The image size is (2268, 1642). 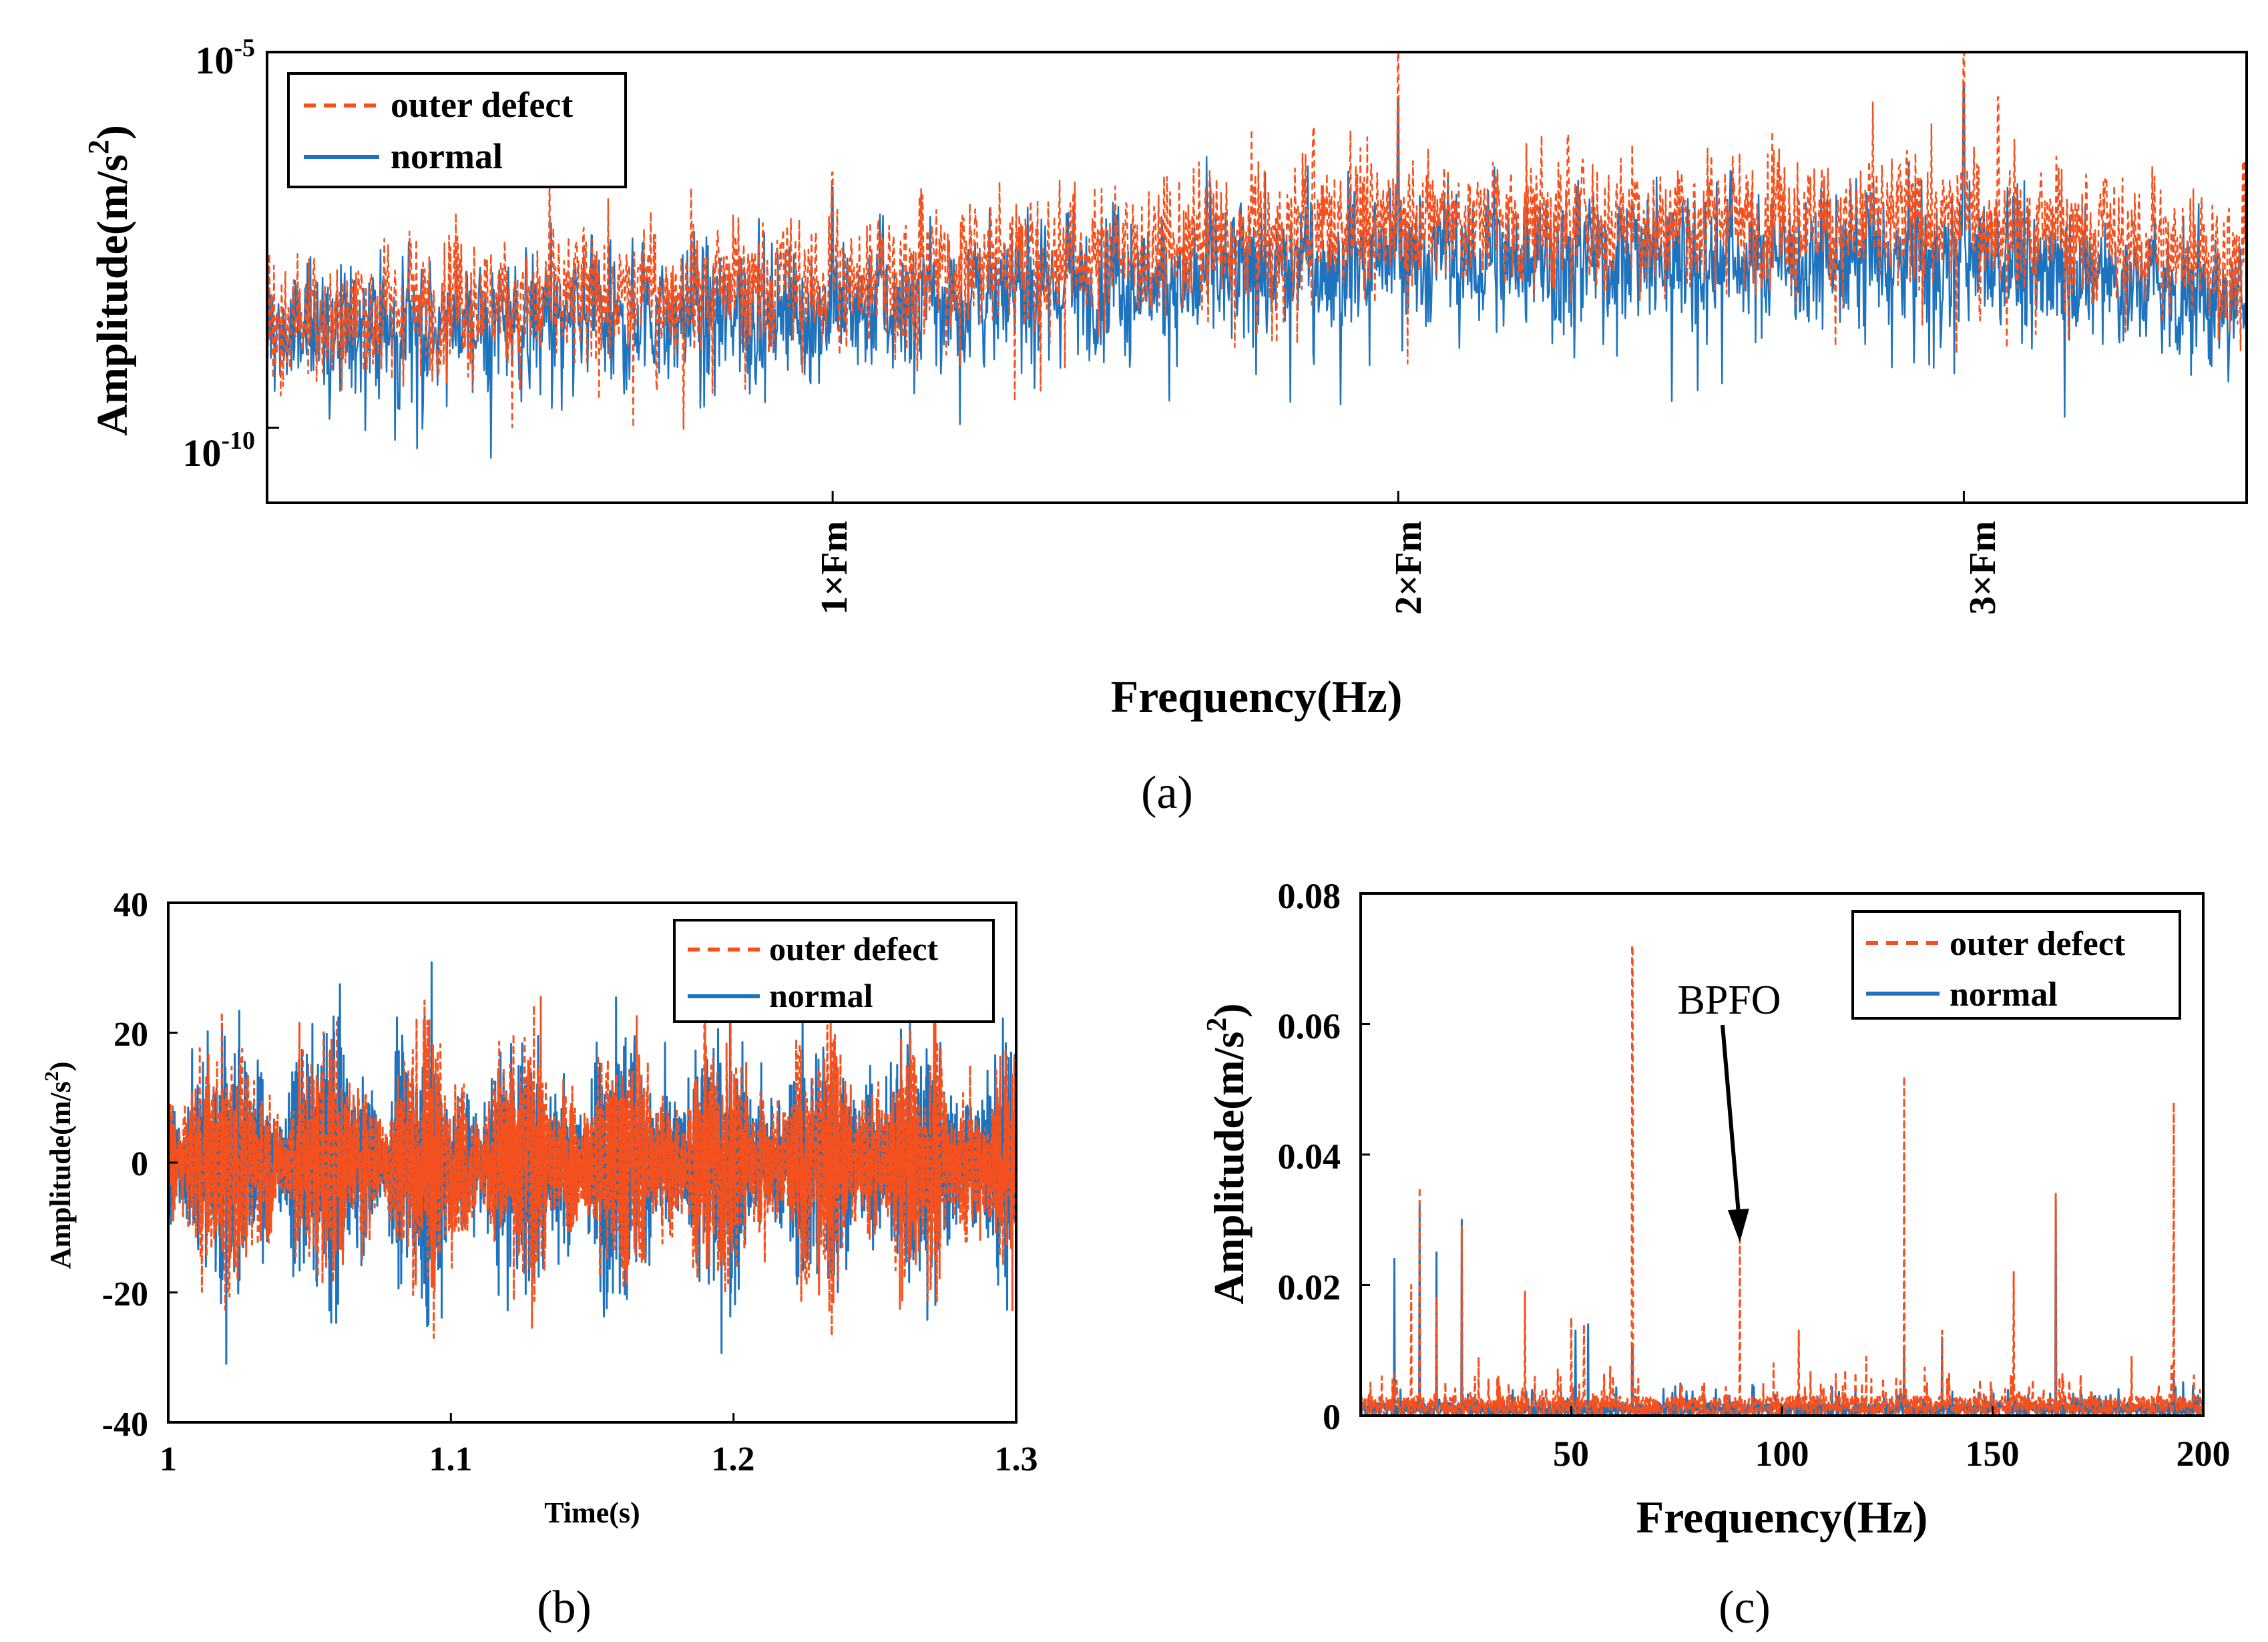 What do you see at coordinates (482, 105) in the screenshot?
I see `panel-a-legend-label-outer: outer defect` at bounding box center [482, 105].